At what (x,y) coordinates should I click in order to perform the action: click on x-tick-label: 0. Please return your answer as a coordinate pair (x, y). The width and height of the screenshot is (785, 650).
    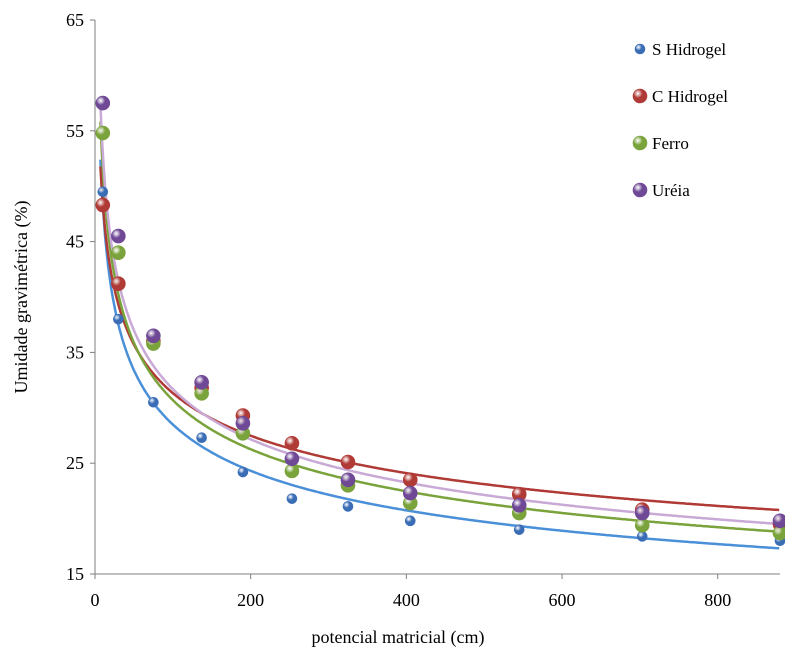
    Looking at the image, I should click on (95, 600).